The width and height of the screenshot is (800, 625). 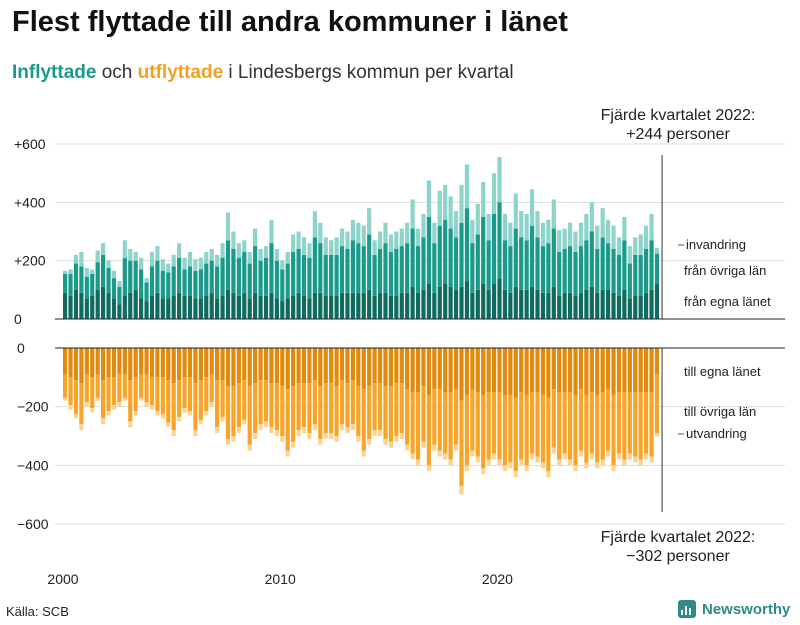 What do you see at coordinates (678, 556) in the screenshot?
I see `annotation-bottom-line2: −302 personer` at bounding box center [678, 556].